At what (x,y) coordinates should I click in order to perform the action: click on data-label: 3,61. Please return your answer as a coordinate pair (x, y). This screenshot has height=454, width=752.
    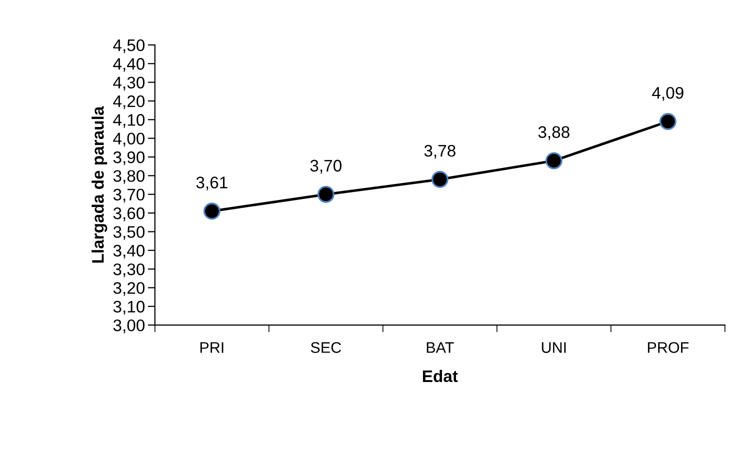
    Looking at the image, I should click on (212, 183).